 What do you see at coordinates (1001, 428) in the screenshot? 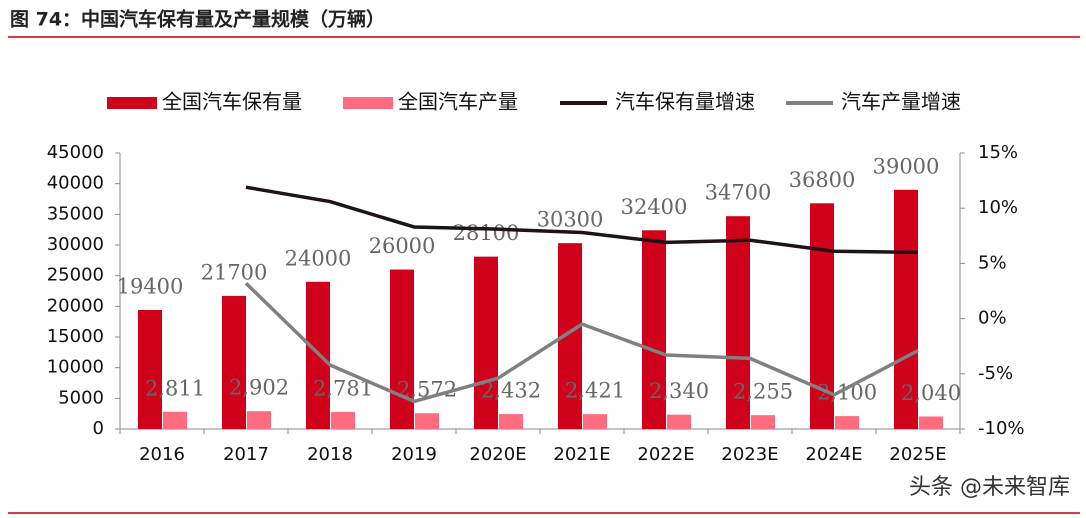
I see `y2-tick-label: -10%` at bounding box center [1001, 428].